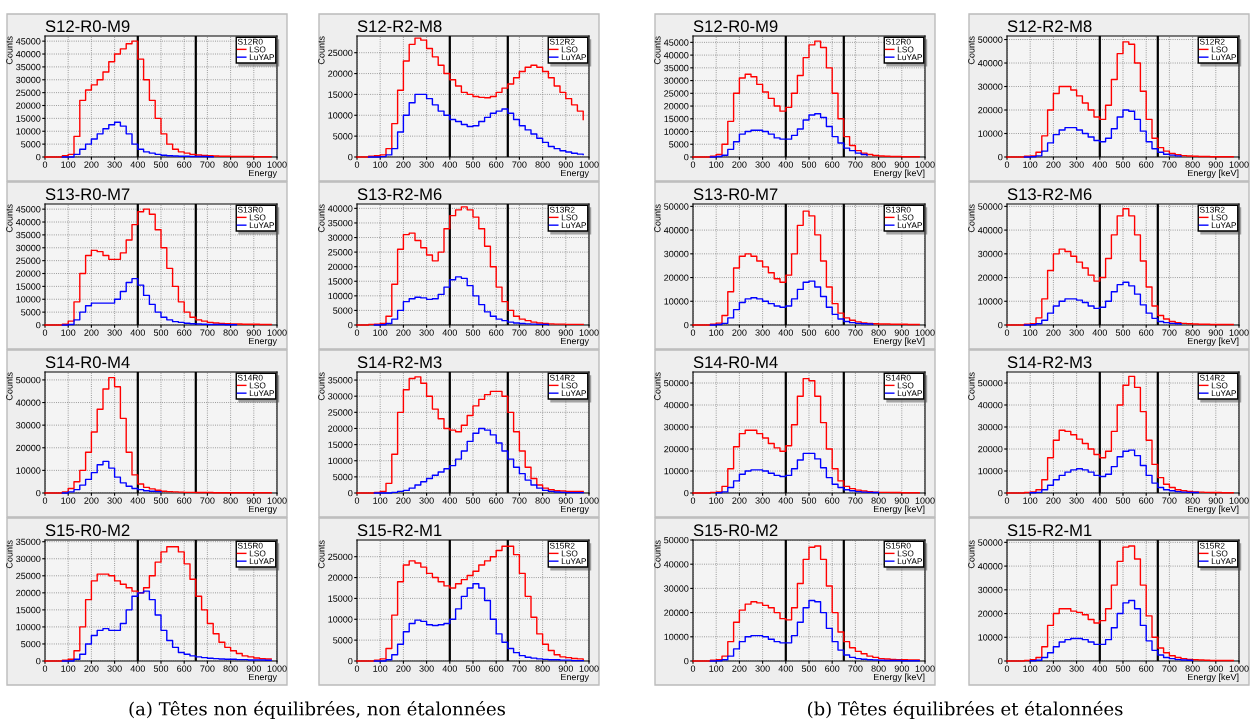  I want to click on y-tick-label: 35000, so click(340, 223).